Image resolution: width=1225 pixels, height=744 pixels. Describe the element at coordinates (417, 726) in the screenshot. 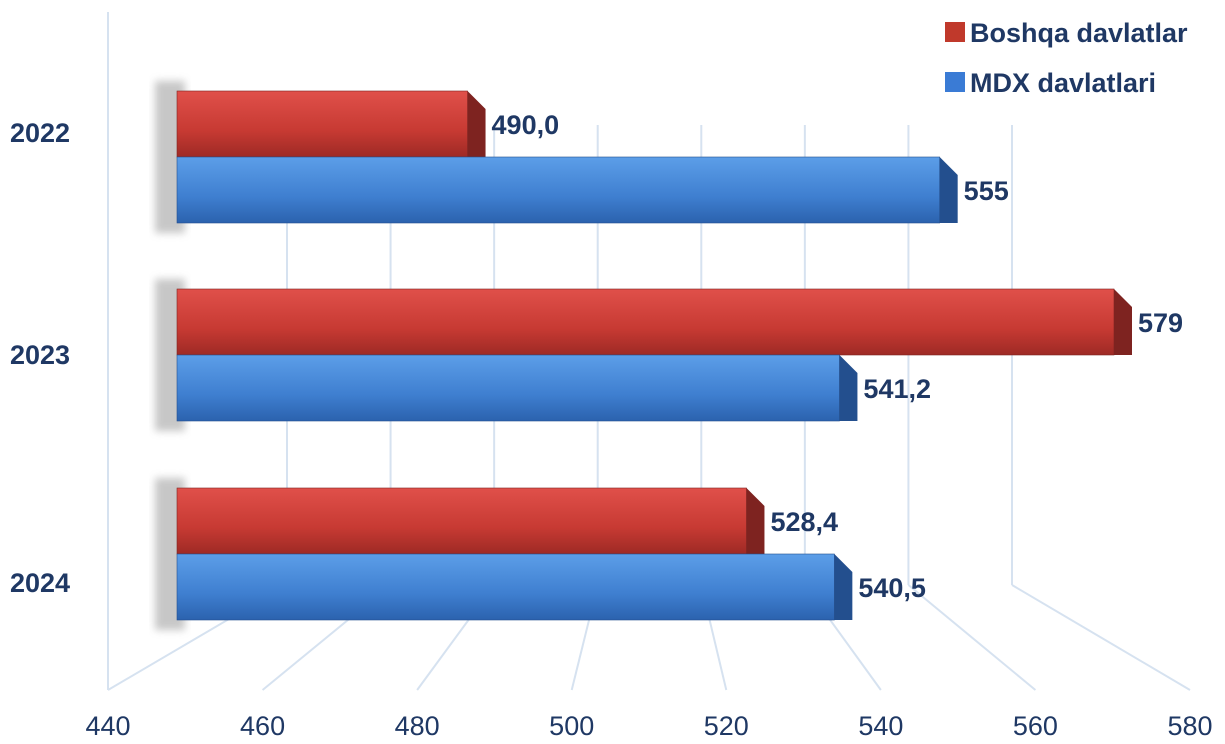

I see `x-tick-label: 480` at that location.